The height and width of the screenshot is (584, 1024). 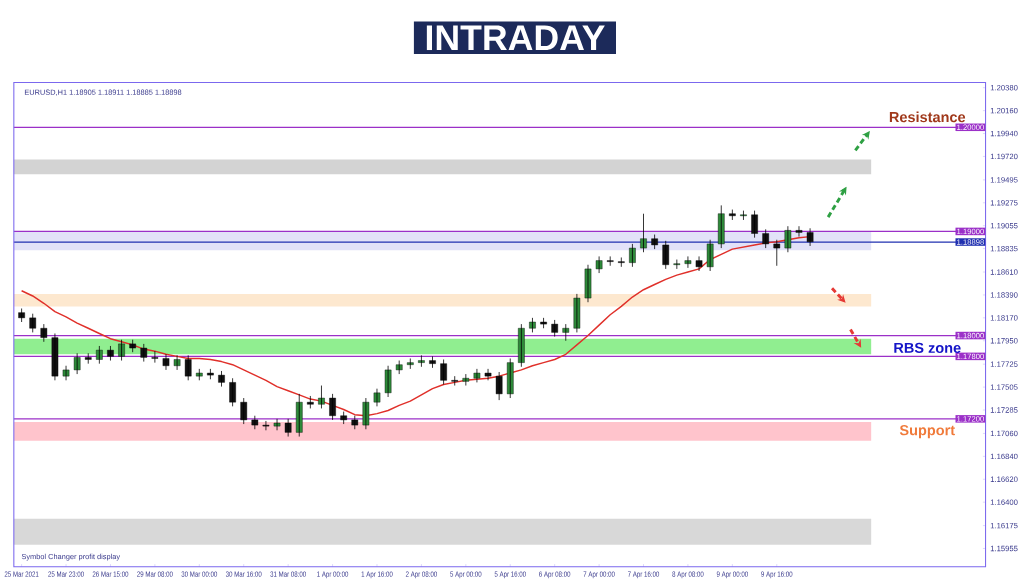 I want to click on text: Support, so click(x=927, y=432).